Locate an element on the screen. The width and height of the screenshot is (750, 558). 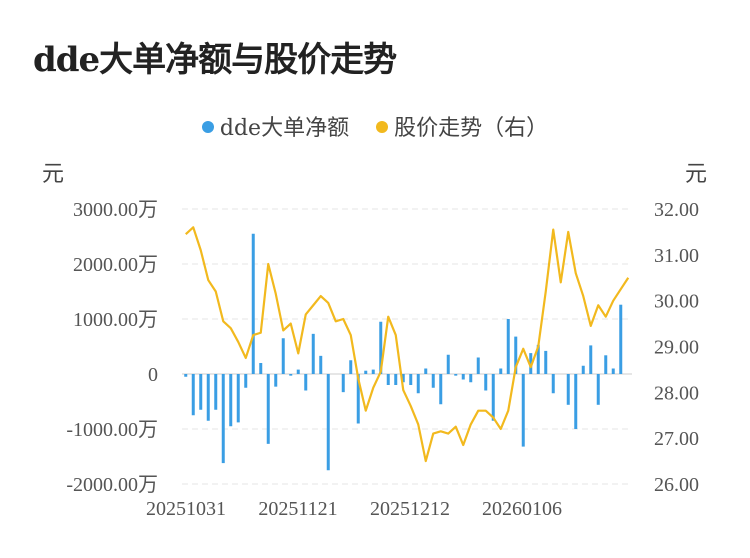
x-tick-label: 20251121 is located at coordinates (297, 509).